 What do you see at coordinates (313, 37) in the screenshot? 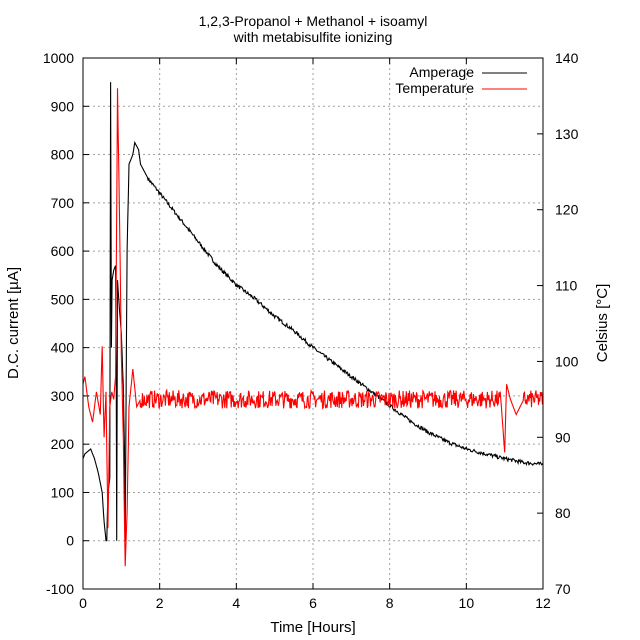
I see `chart-subtitle: with metabisulfite ionizing` at bounding box center [313, 37].